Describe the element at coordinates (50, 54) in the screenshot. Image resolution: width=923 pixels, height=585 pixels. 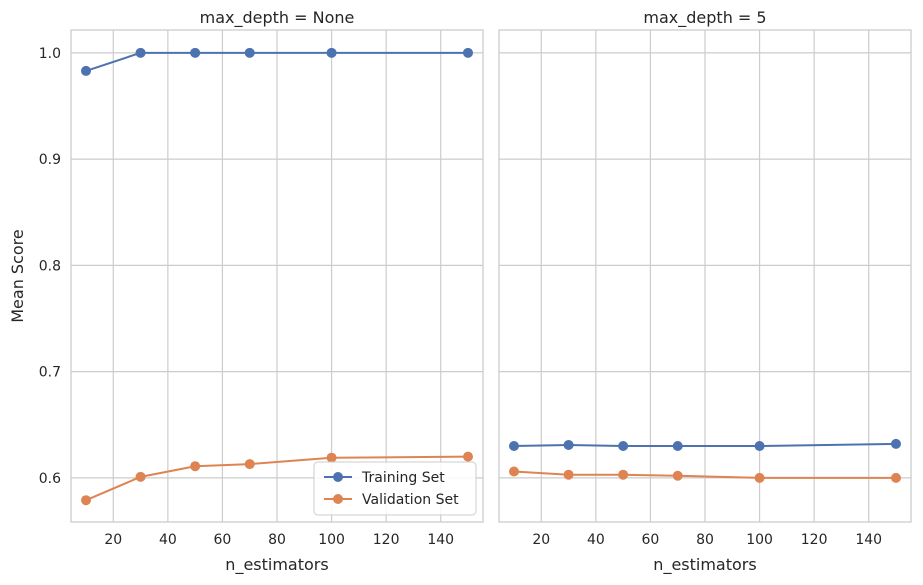
I see `y-tick-label: 1.0` at that location.